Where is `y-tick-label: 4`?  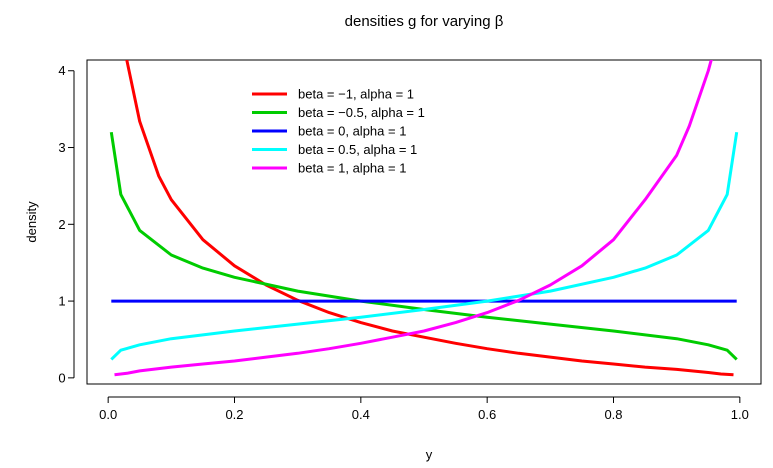 y-tick-label: 4 is located at coordinates (61, 70).